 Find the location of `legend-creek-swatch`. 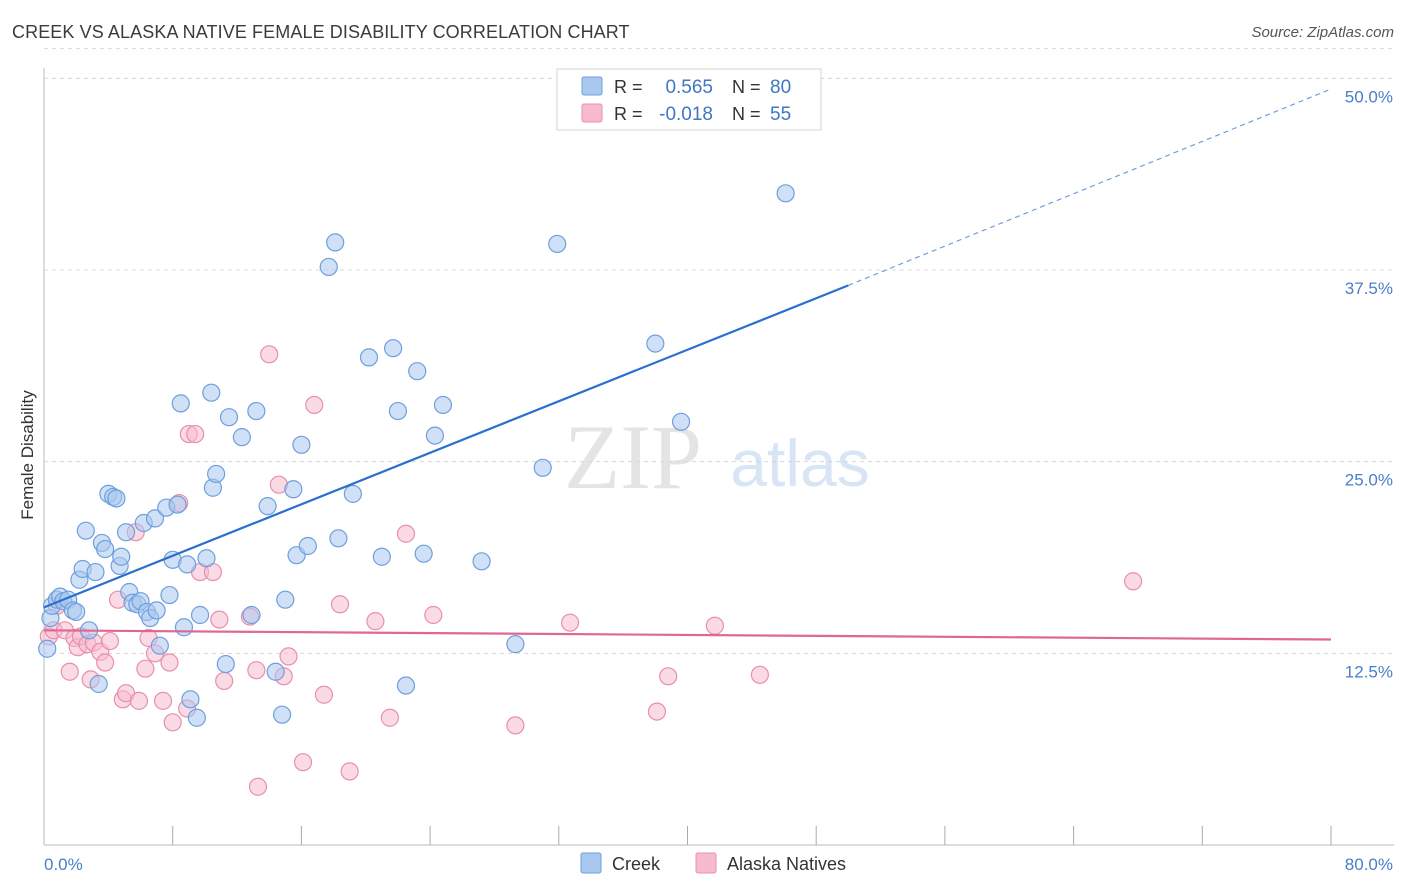

legend-creek-swatch is located at coordinates (591, 863).